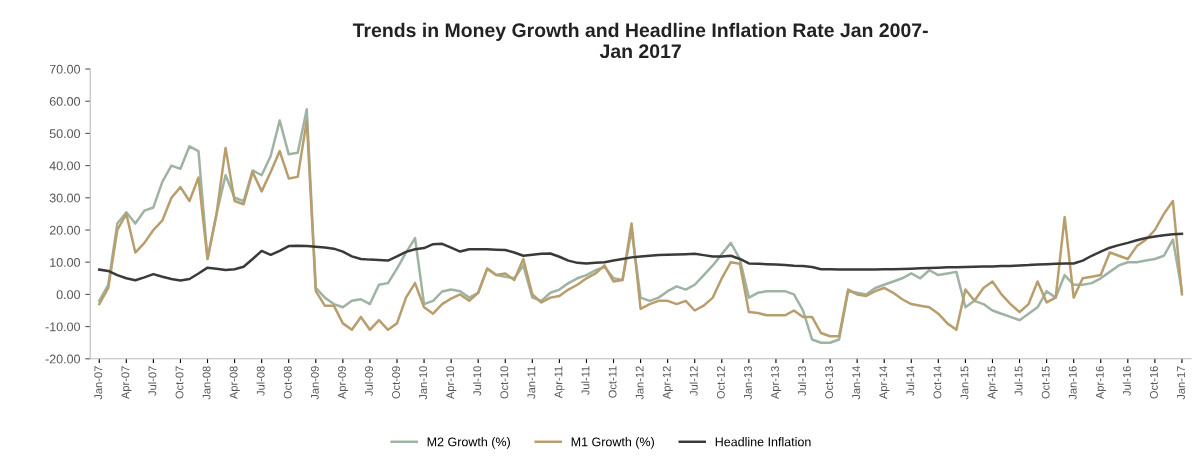 Image resolution: width=1203 pixels, height=460 pixels. What do you see at coordinates (693, 381) in the screenshot?
I see `x-tick-label: Jul-12` at bounding box center [693, 381].